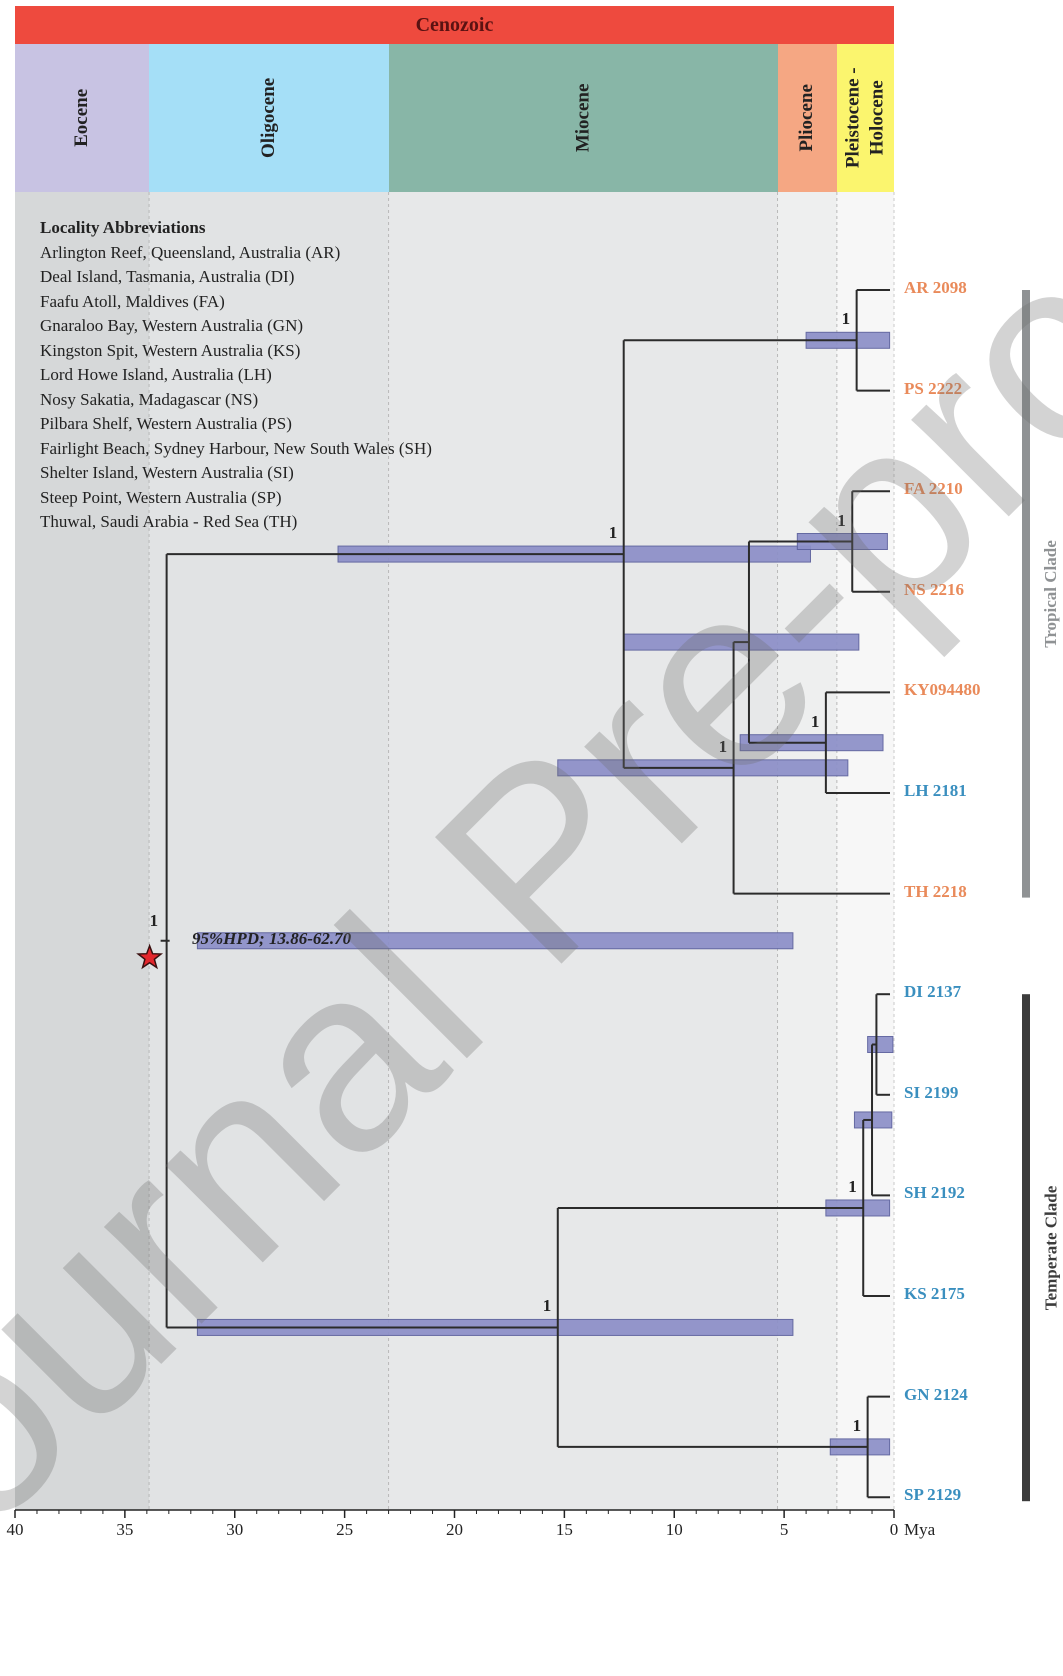 This screenshot has height=1676, width=1063. I want to click on star-icon, so click(150, 956).